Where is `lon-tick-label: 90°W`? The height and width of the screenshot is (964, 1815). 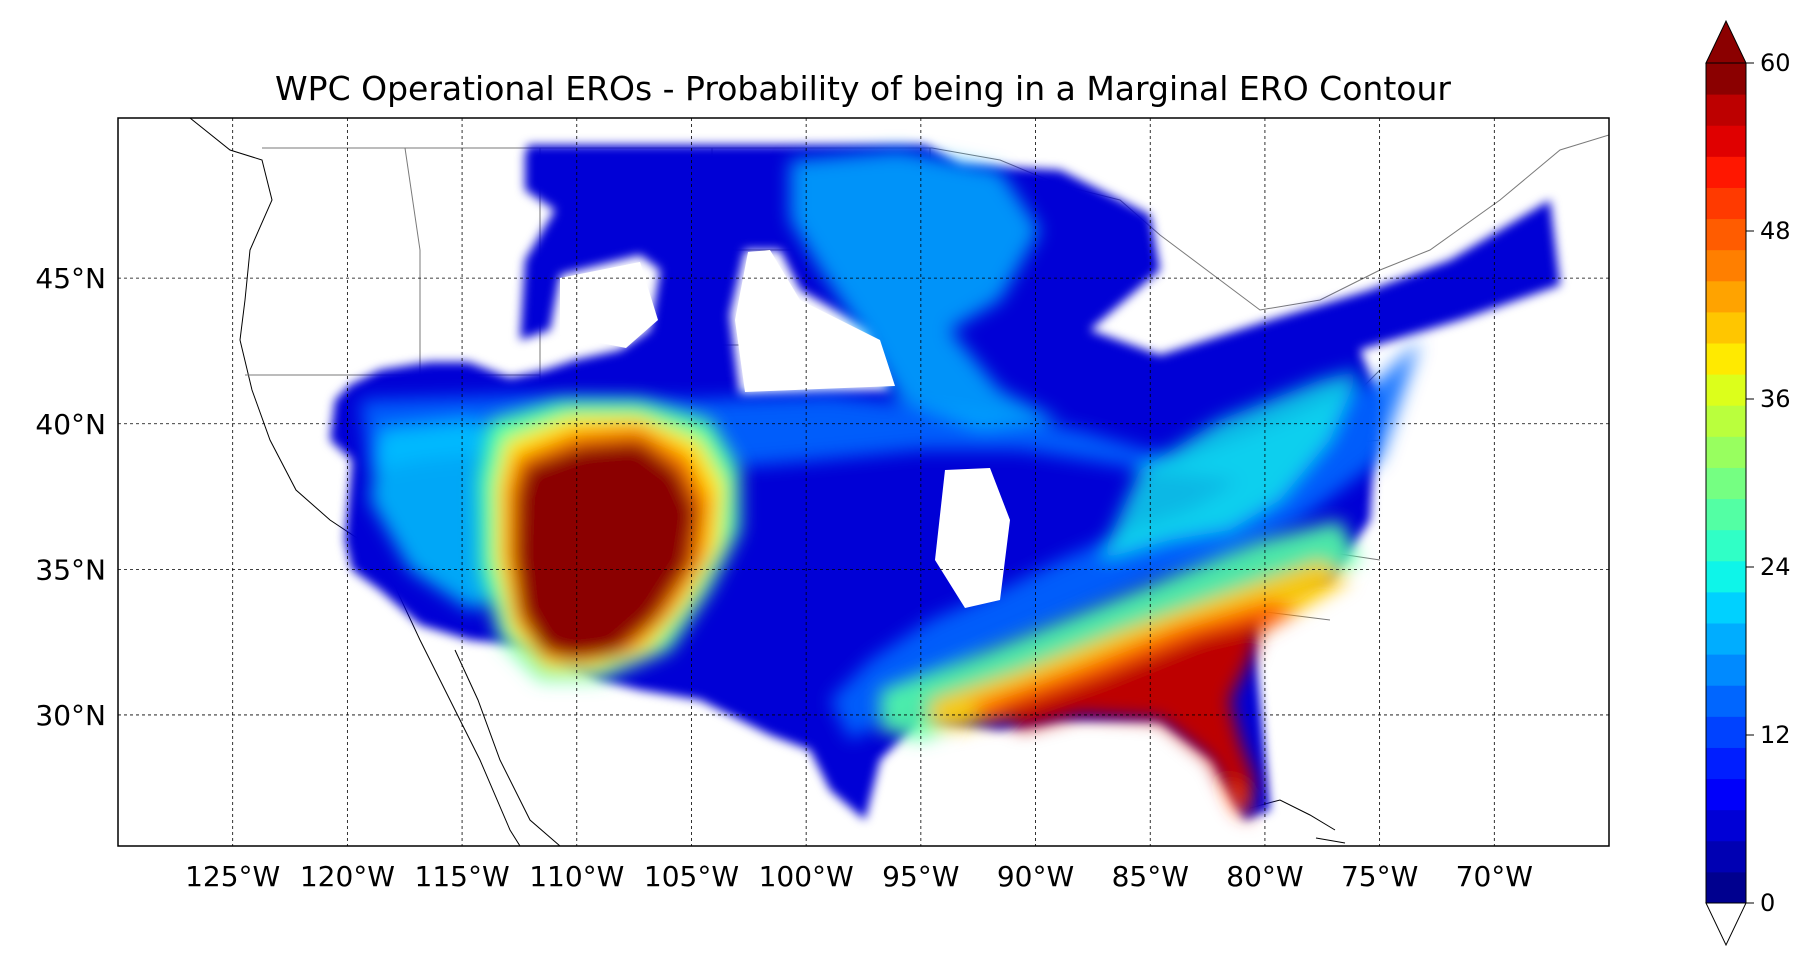
lon-tick-label: 90°W is located at coordinates (1035, 876).